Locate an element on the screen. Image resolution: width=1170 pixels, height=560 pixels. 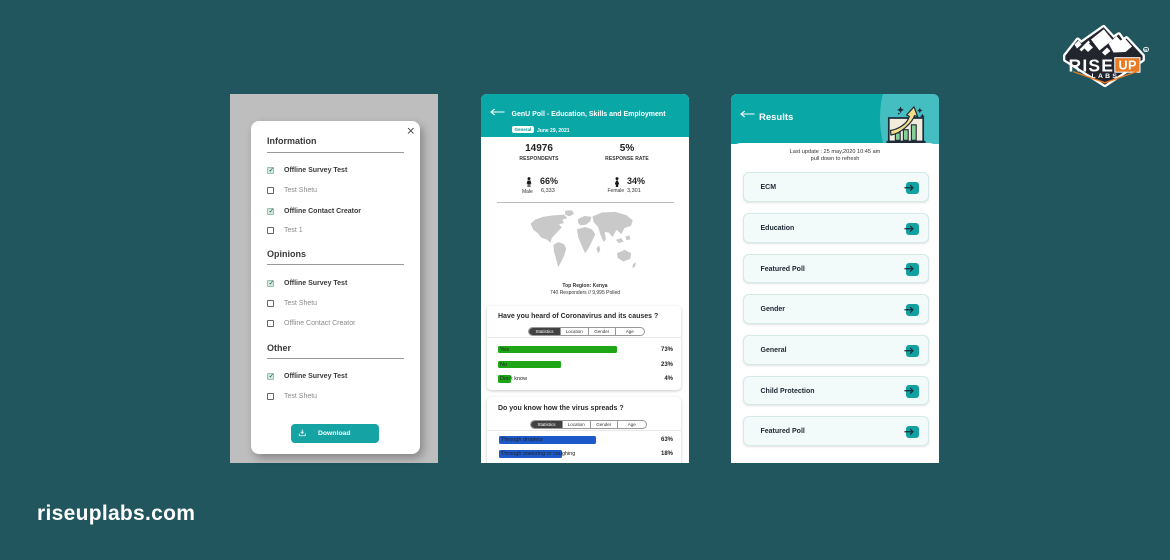
svg-text: RISE is located at coordinates (1092, 65).